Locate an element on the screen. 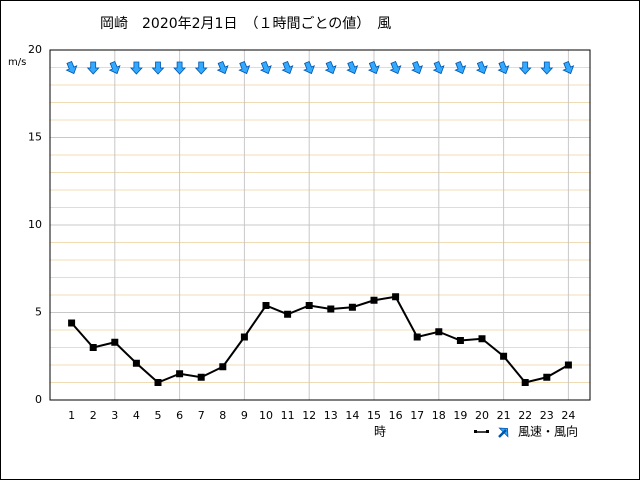  y-axis-label: m/s is located at coordinates (17, 62).